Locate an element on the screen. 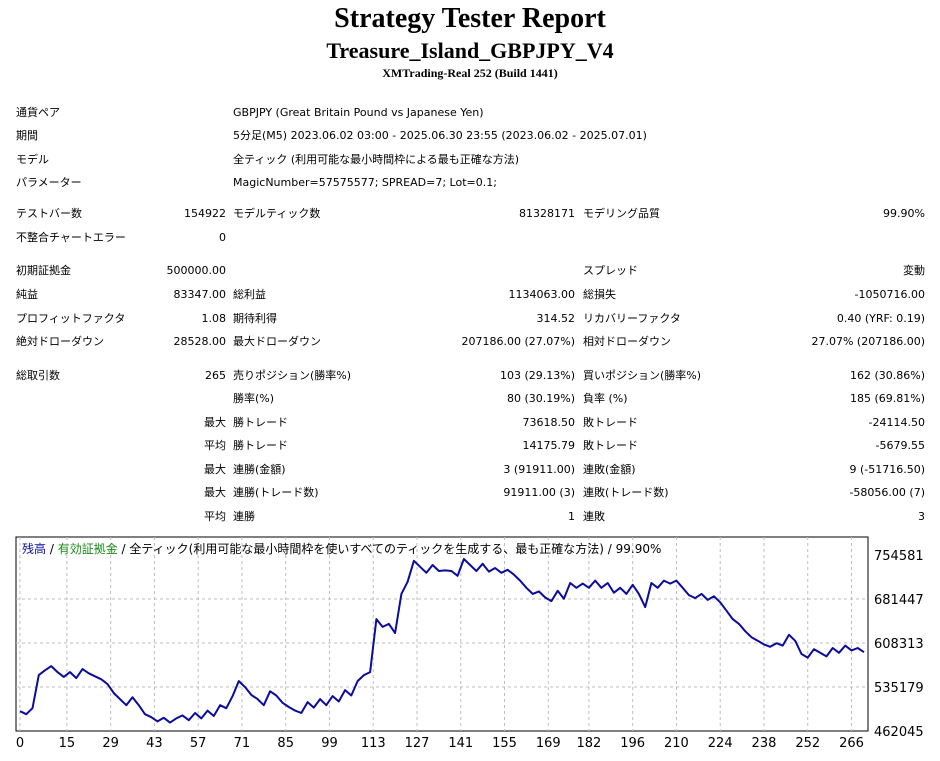 The width and height of the screenshot is (940, 761). x-tick-label: 266 is located at coordinates (851, 743).